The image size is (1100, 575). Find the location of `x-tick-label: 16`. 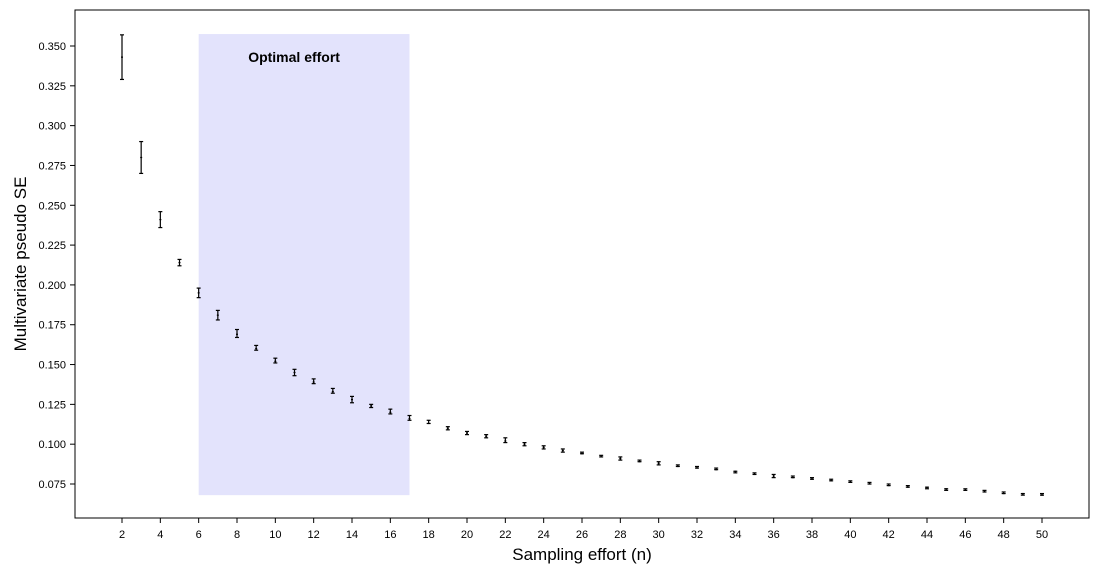

x-tick-label: 16 is located at coordinates (390, 535).